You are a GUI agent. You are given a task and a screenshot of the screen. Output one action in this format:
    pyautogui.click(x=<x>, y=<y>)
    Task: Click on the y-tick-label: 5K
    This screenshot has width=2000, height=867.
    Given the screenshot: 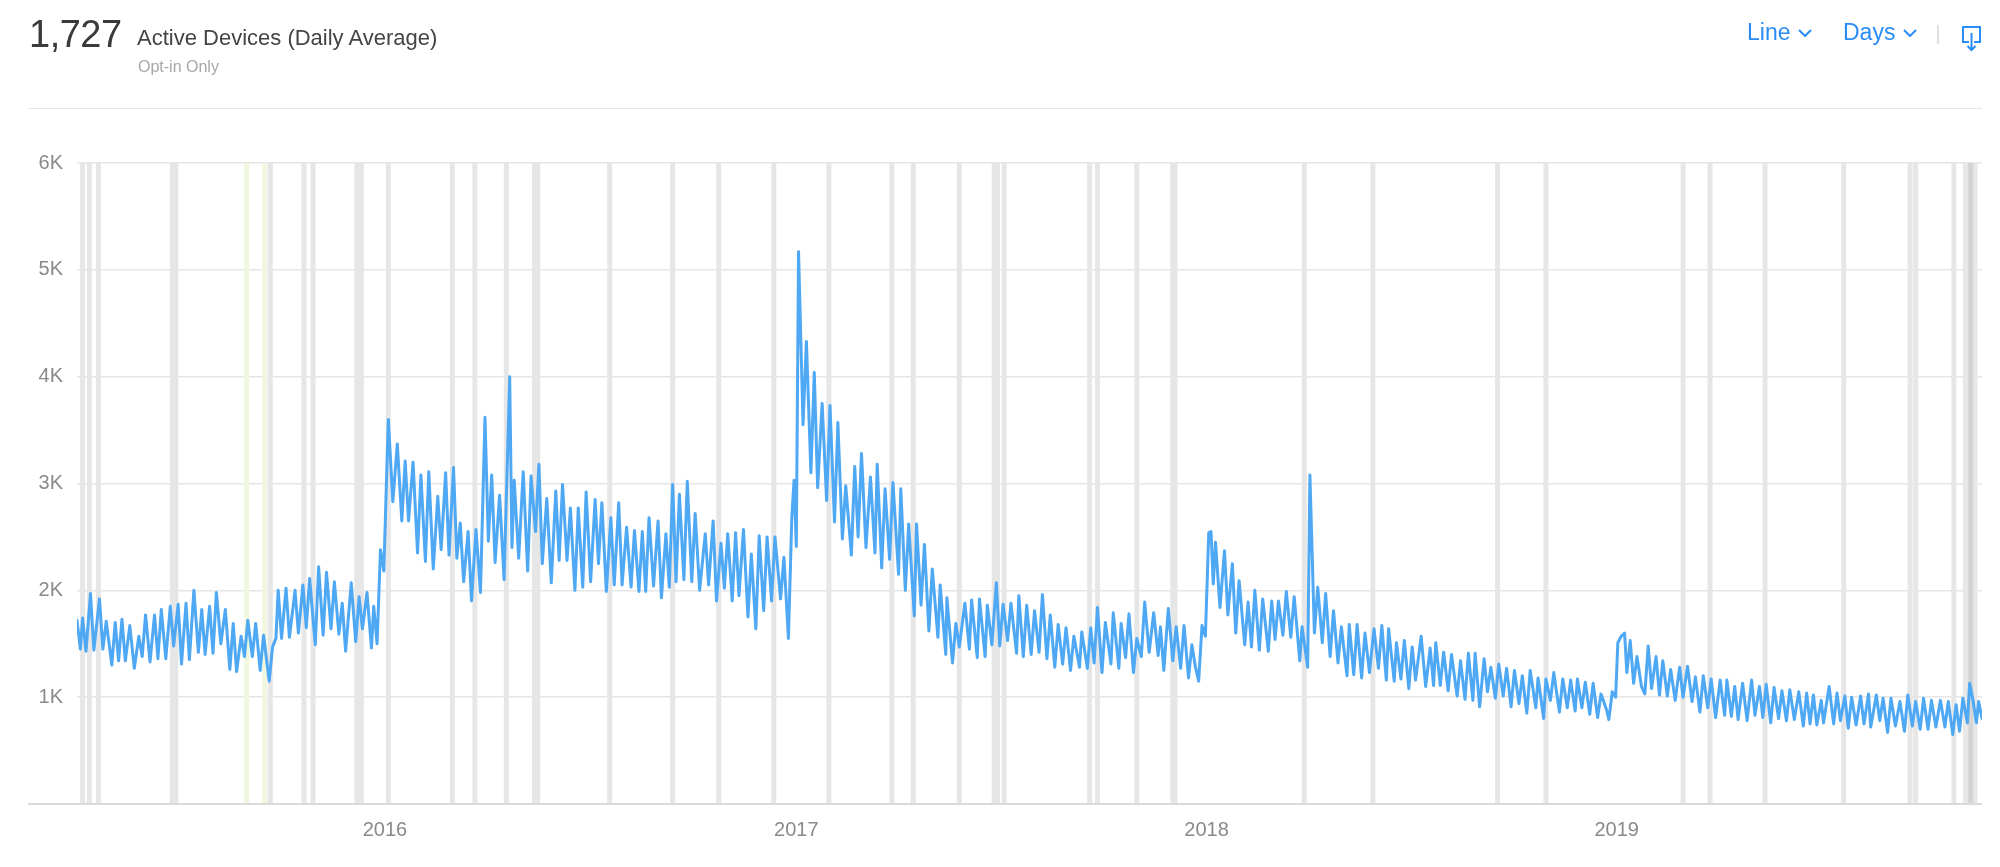 What is the action you would take?
    pyautogui.click(x=51, y=268)
    